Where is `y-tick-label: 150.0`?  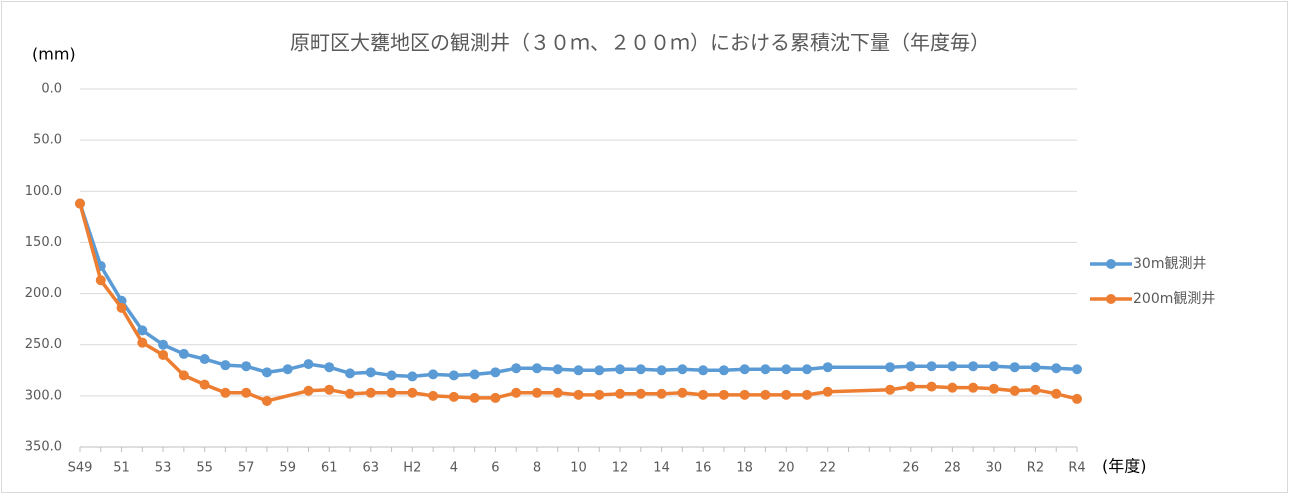
y-tick-label: 150.0 is located at coordinates (43, 242).